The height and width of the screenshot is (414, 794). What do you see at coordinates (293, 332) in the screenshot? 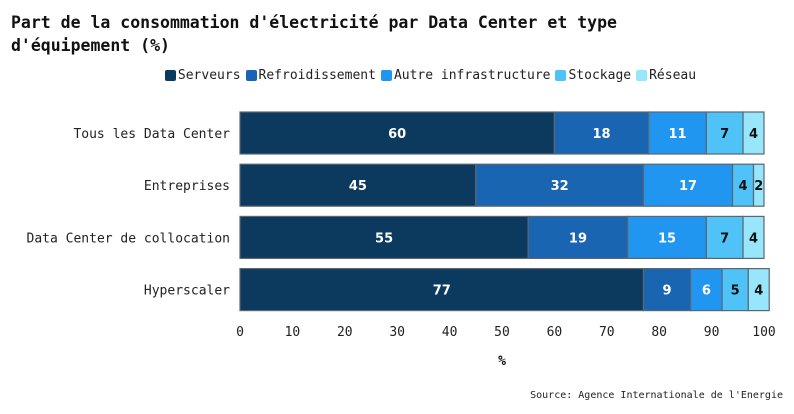
I see `x-tick-label: 10` at bounding box center [293, 332].